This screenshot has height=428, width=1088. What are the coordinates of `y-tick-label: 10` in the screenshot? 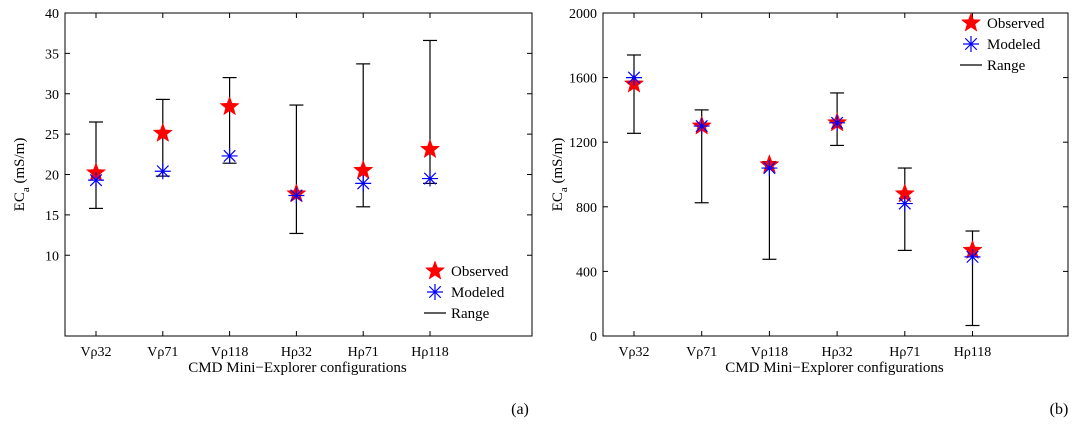 It's located at (52, 256).